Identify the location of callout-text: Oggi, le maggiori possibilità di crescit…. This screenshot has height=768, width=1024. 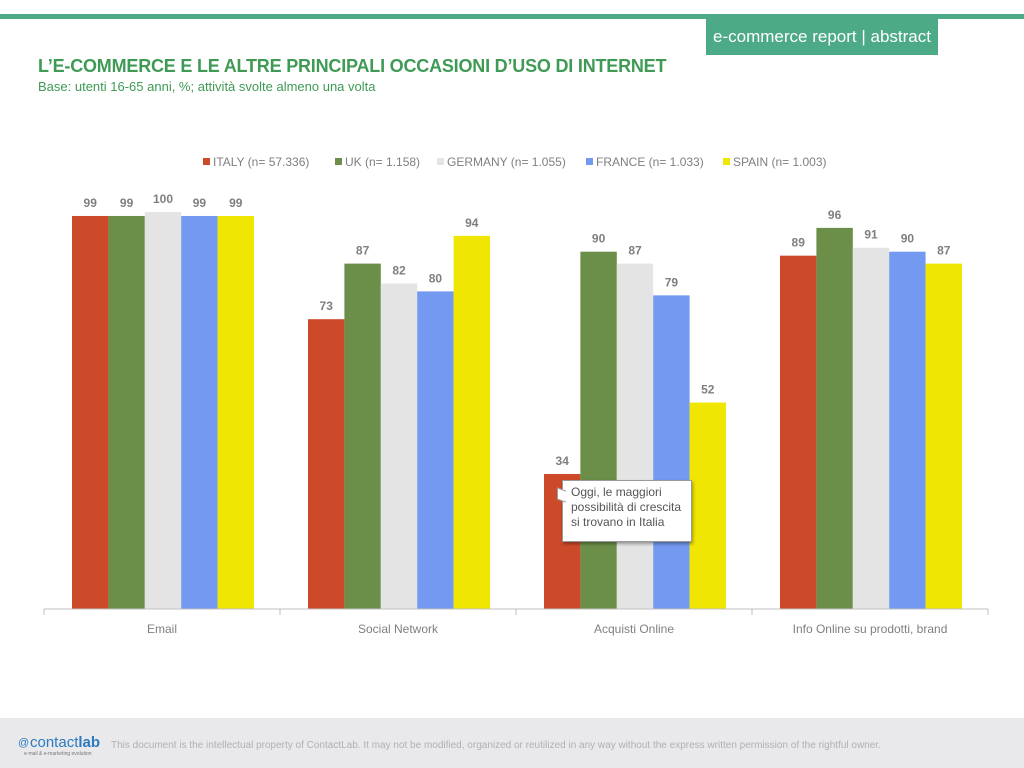
(626, 507).